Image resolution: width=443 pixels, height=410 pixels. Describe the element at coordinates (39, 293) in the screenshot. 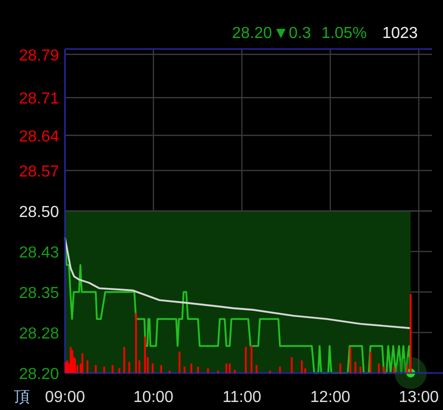

I see `y-tick-label: 28.35` at that location.